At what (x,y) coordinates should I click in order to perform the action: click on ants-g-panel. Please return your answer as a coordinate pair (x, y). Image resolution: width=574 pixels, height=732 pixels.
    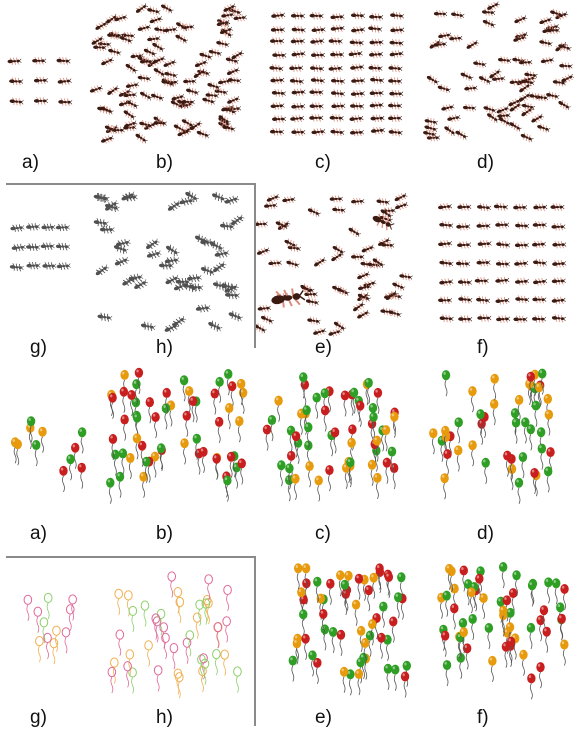
    Looking at the image, I should click on (40, 247).